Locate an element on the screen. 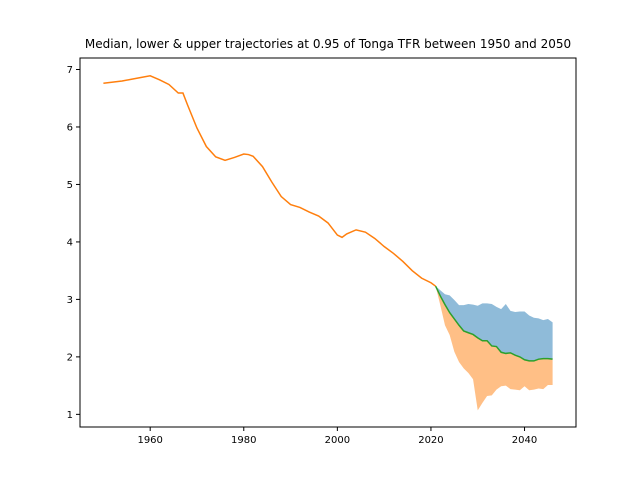 The height and width of the screenshot is (480, 640). projection-bands is located at coordinates (494, 348).